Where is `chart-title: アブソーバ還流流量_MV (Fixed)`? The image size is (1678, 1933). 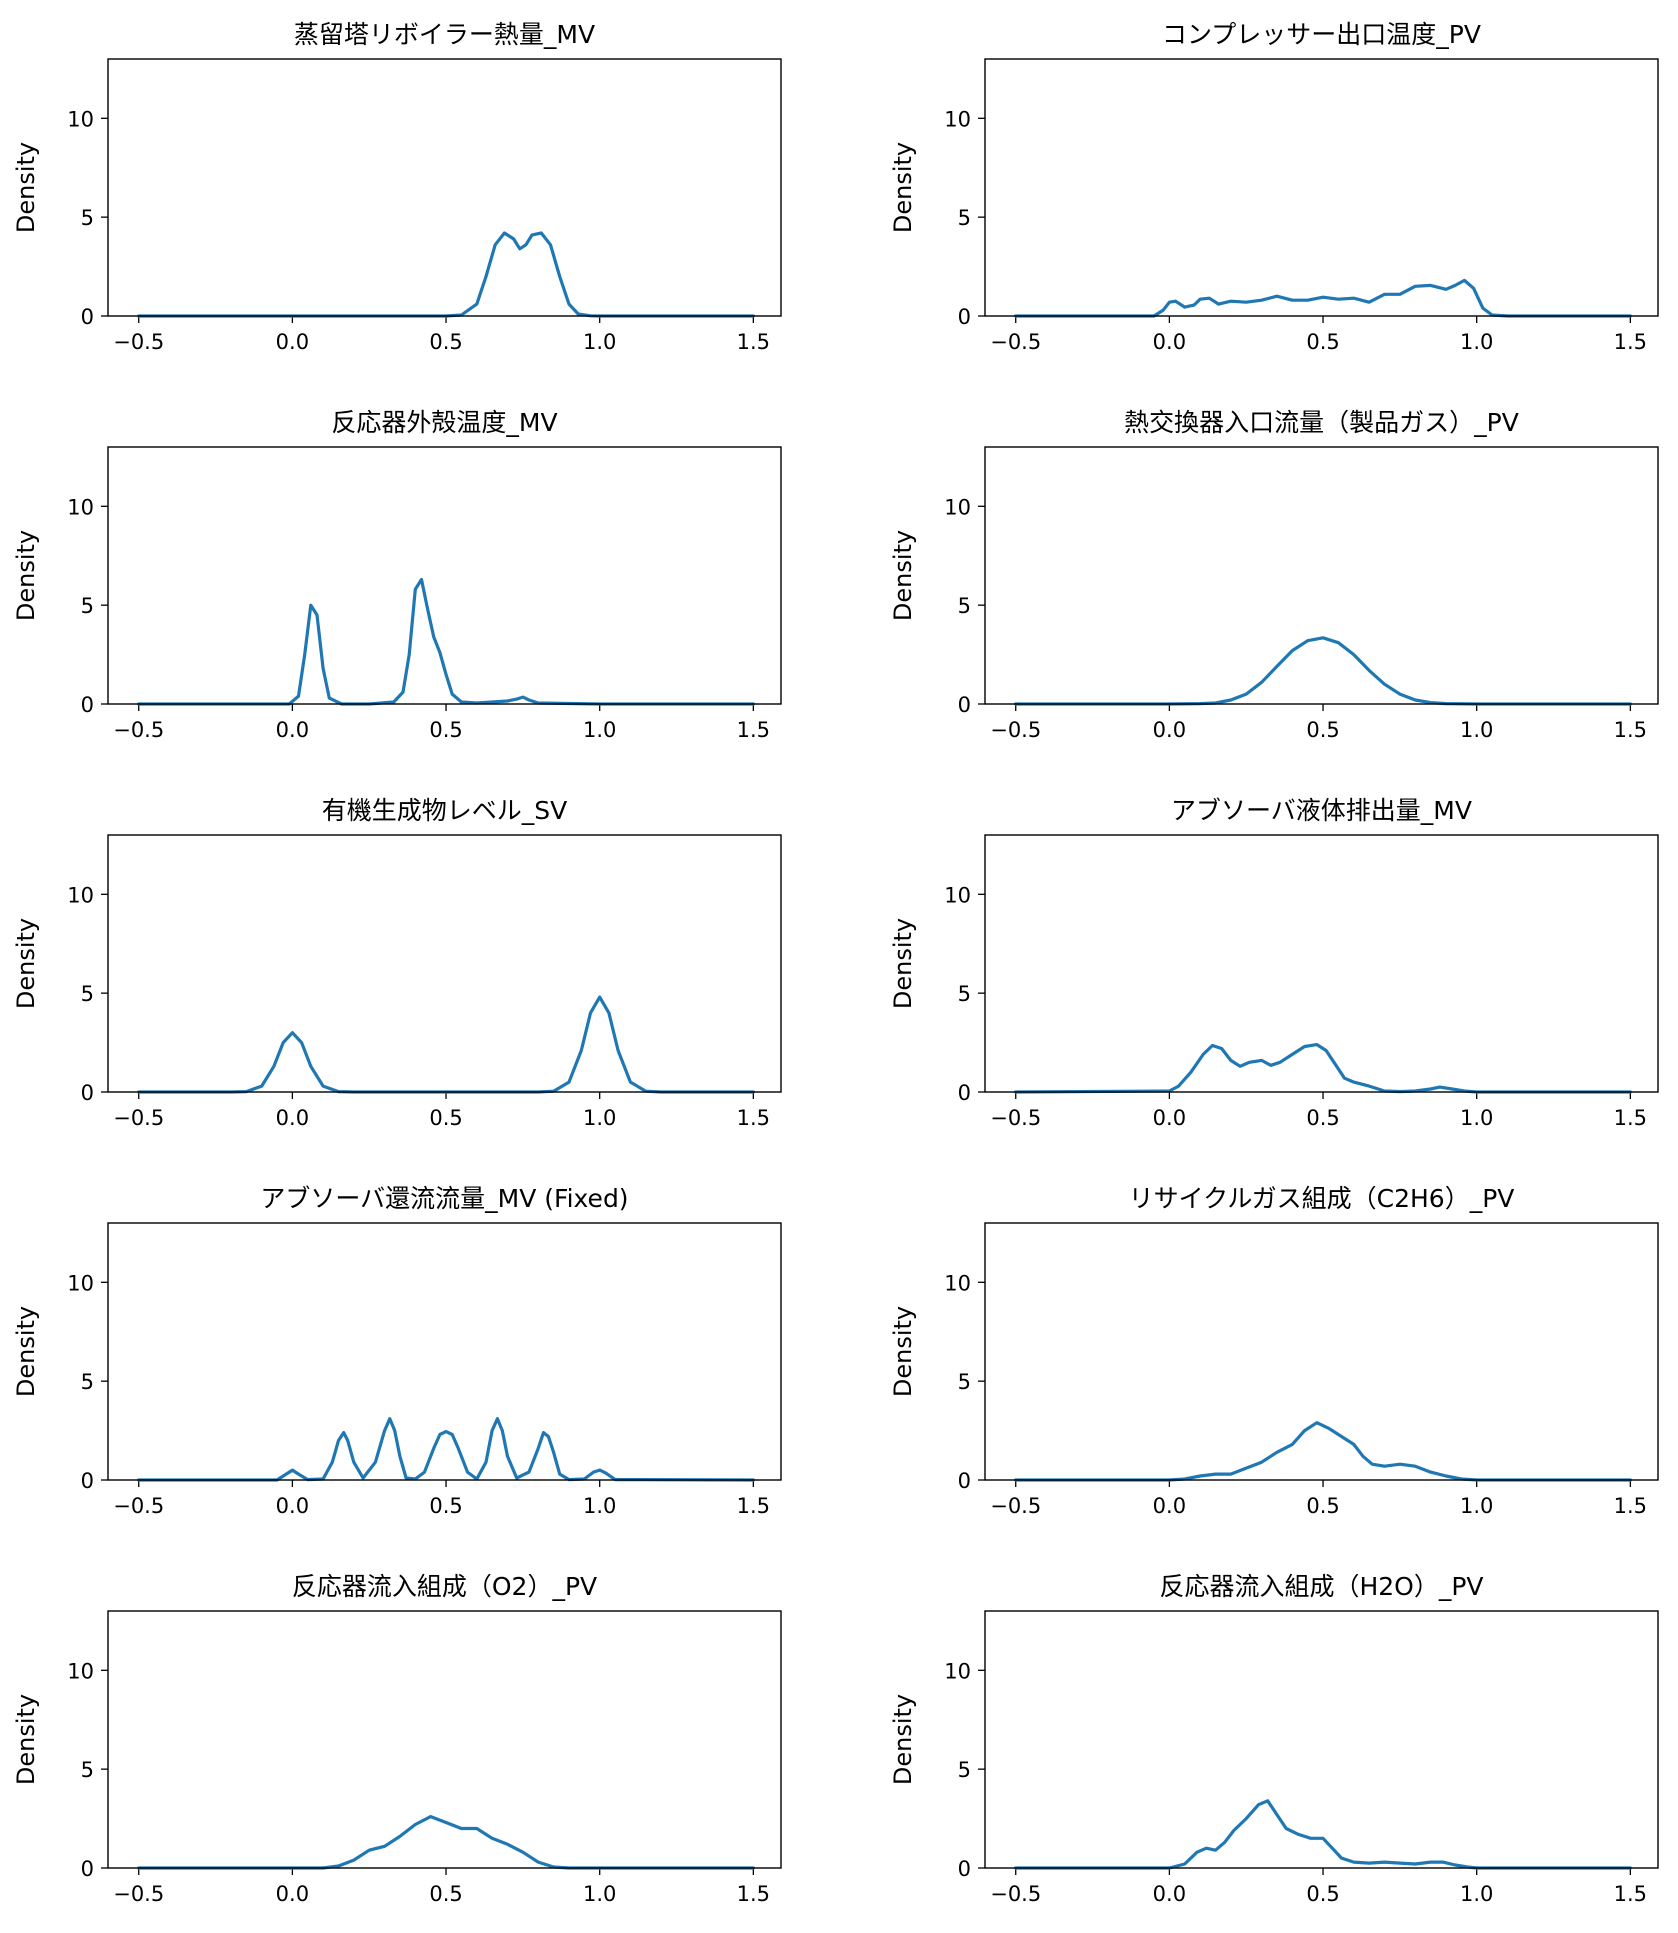 chart-title: アブソーバ還流流量_MV (Fixed) is located at coordinates (444, 1198).